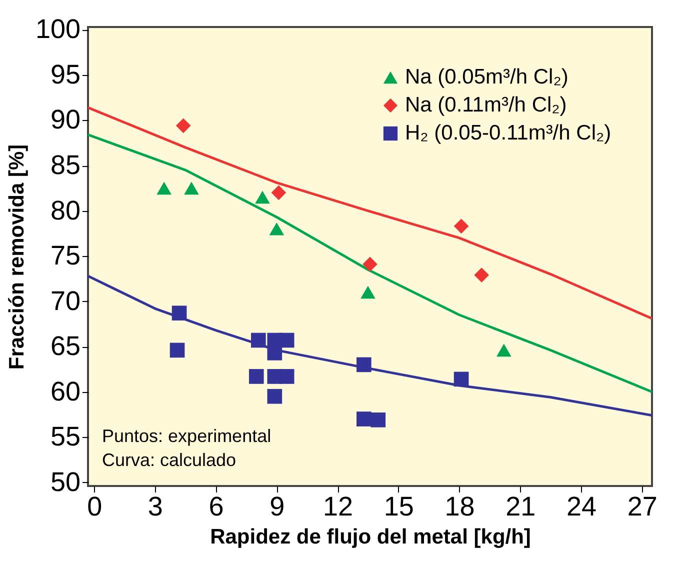 This screenshot has height=575, width=694. Describe the element at coordinates (65, 346) in the screenshot. I see `y-tick-label: 65` at that location.